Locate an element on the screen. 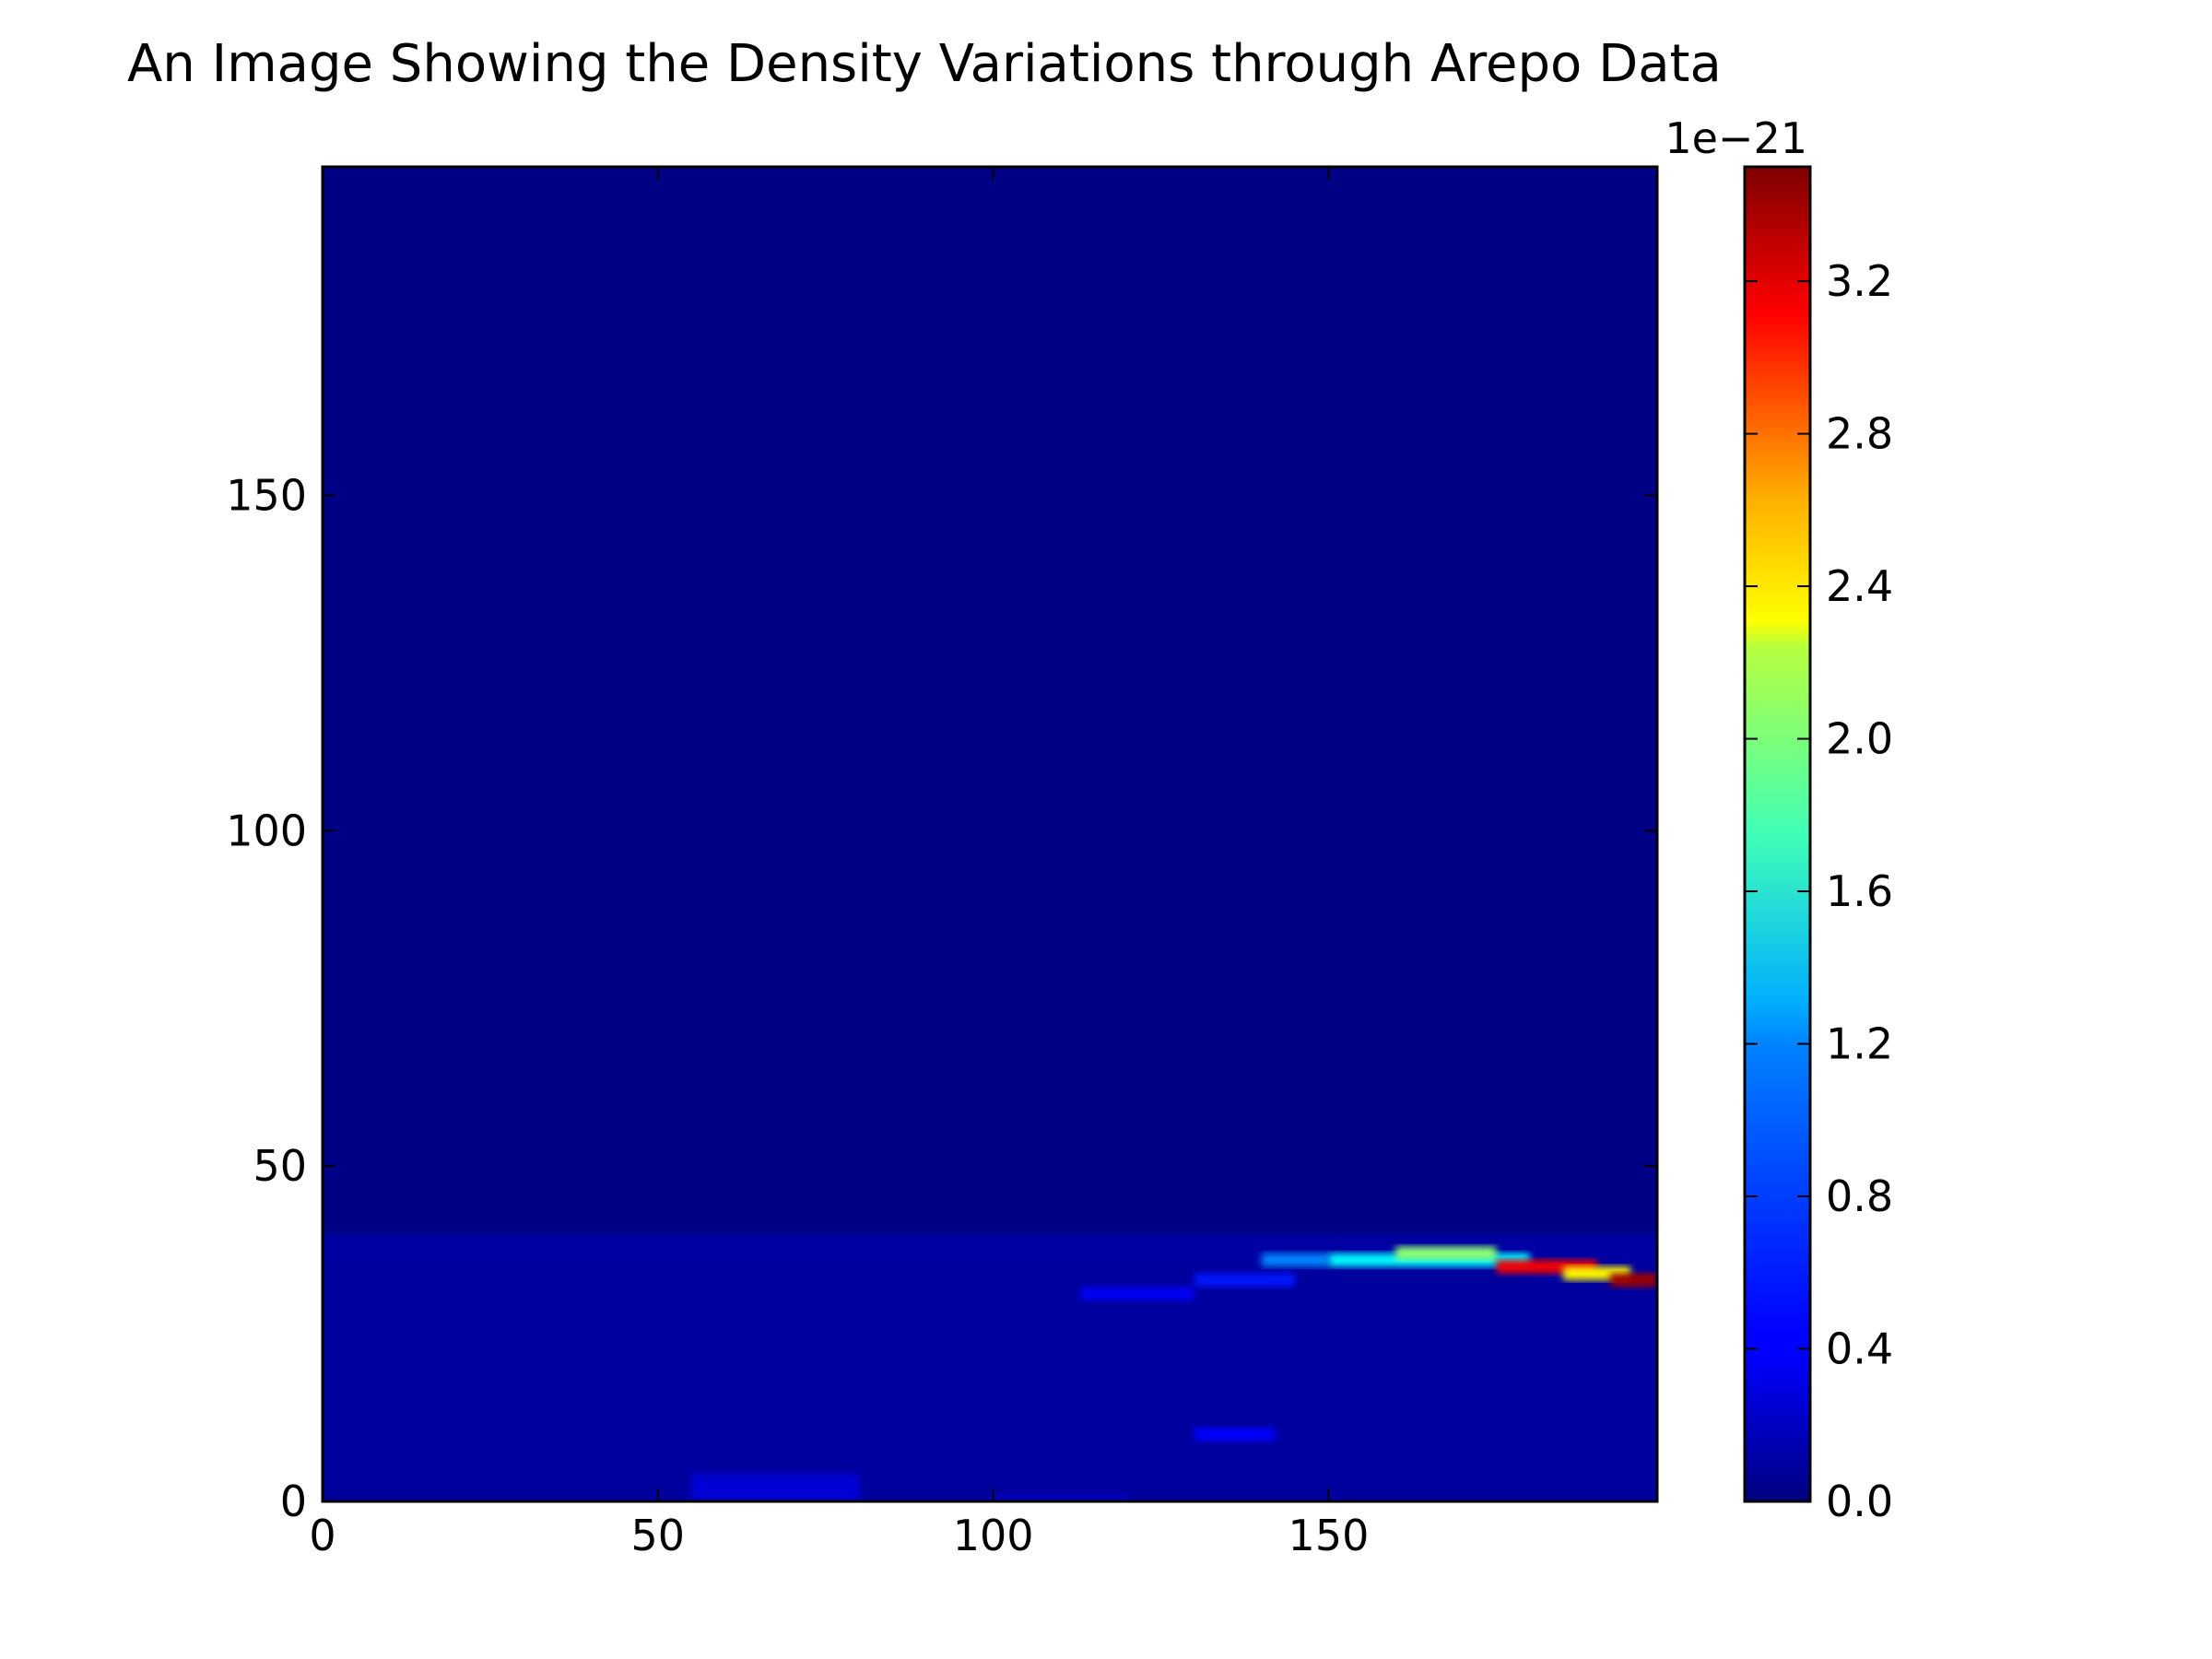 The image size is (2212, 1659). colorbar-tick-label: 1.6 is located at coordinates (1859, 891).